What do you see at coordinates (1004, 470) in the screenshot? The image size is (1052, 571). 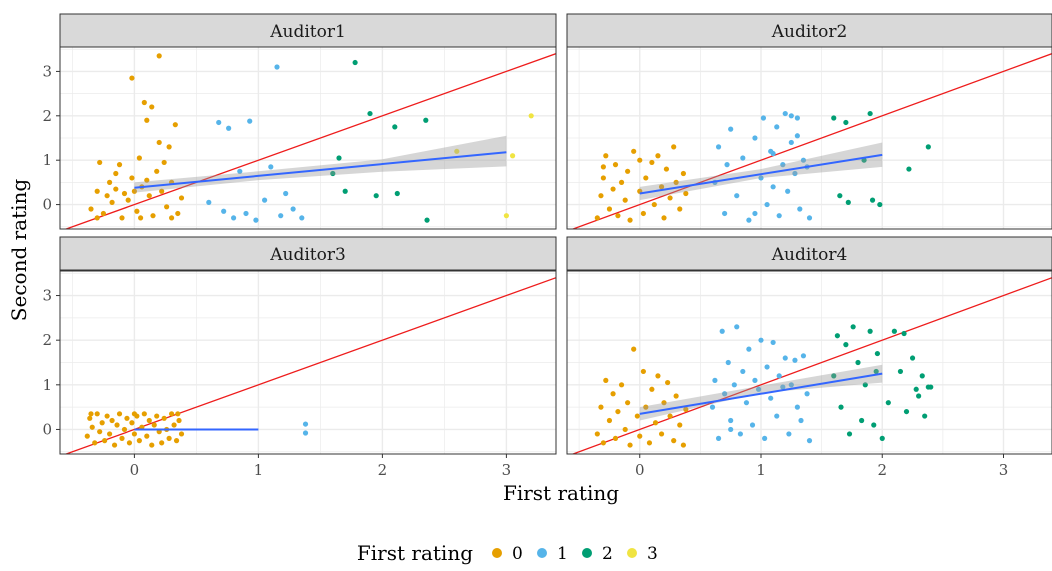 I see `x-tick-label: 3` at bounding box center [1004, 470].